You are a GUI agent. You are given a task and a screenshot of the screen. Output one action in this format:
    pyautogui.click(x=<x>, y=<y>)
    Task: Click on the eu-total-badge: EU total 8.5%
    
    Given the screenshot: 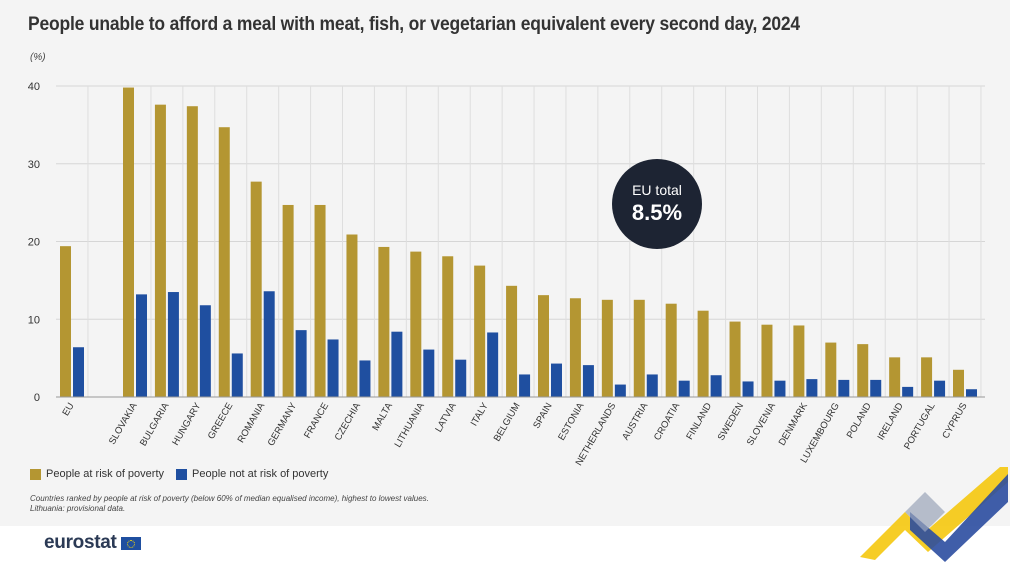 What is the action you would take?
    pyautogui.click(x=657, y=204)
    